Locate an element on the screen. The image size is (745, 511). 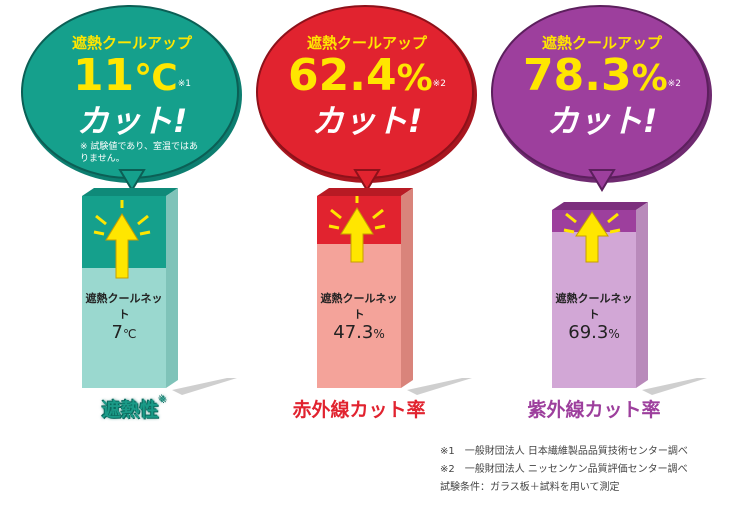
box-label: 遮熱クールネット 7℃ is located at coordinates (124, 316).